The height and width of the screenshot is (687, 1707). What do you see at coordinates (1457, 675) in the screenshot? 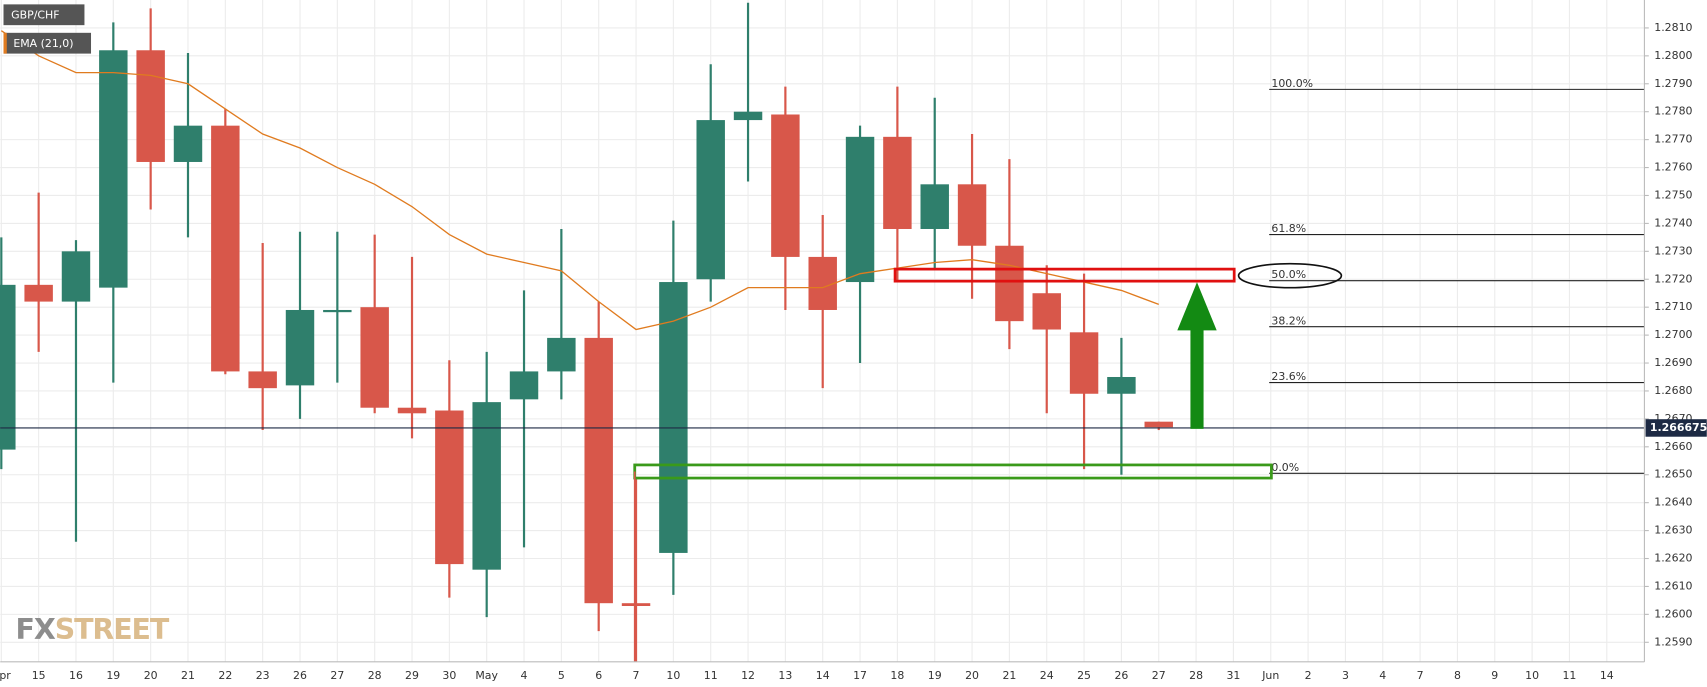
I see `x-tick-label: 8` at bounding box center [1457, 675].